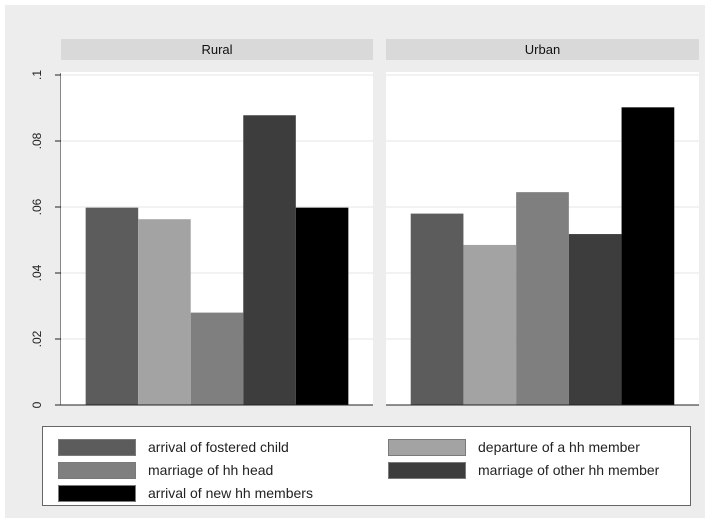 This screenshot has width=711, height=525. Describe the element at coordinates (218, 447) in the screenshot. I see `legend-label: arrival of fostered child` at that location.